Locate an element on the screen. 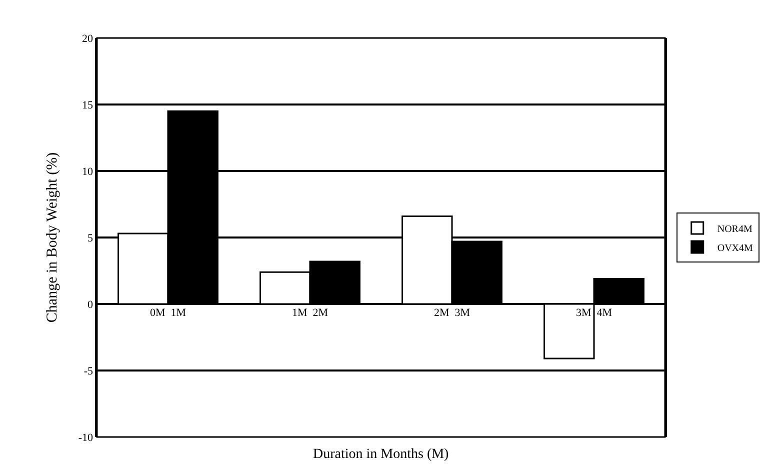  x-axis-title: Duration in Months (M) is located at coordinates (381, 454).